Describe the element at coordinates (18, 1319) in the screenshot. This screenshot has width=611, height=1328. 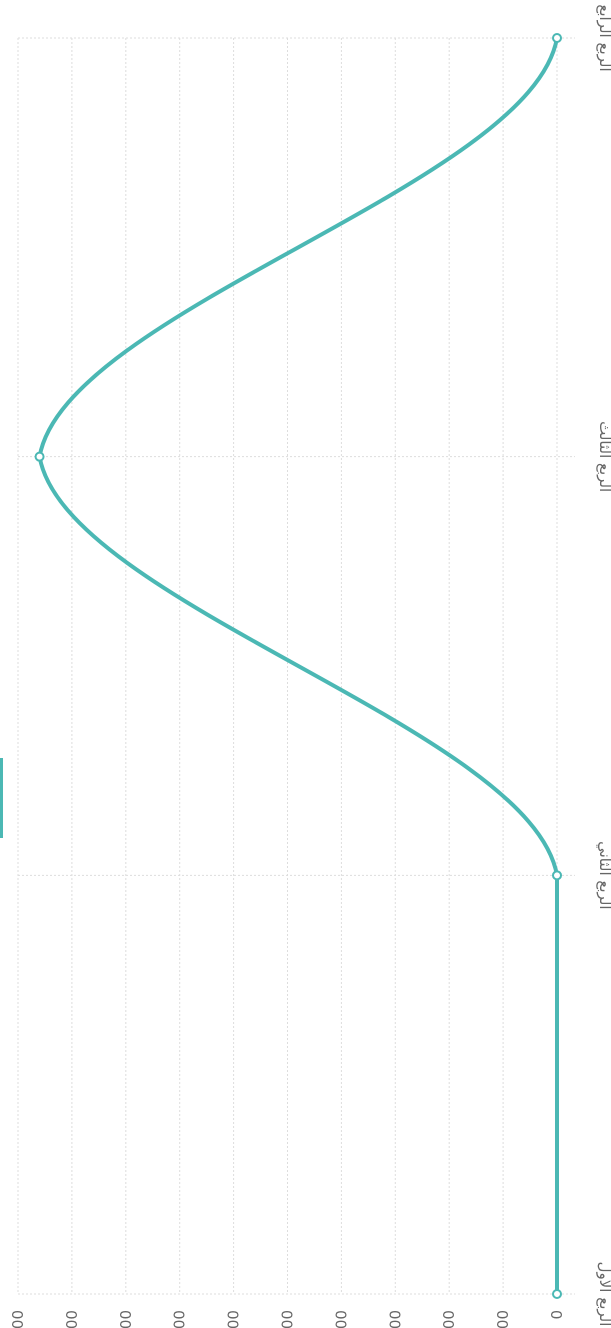
I see `y-tick-label: 5000` at that location.